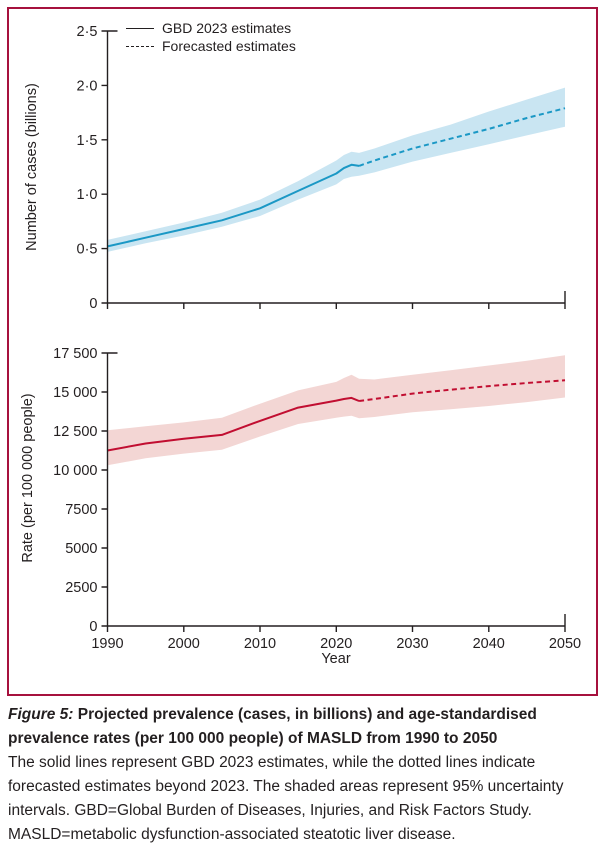  I want to click on y-tick-label: 2500, so click(81, 588).